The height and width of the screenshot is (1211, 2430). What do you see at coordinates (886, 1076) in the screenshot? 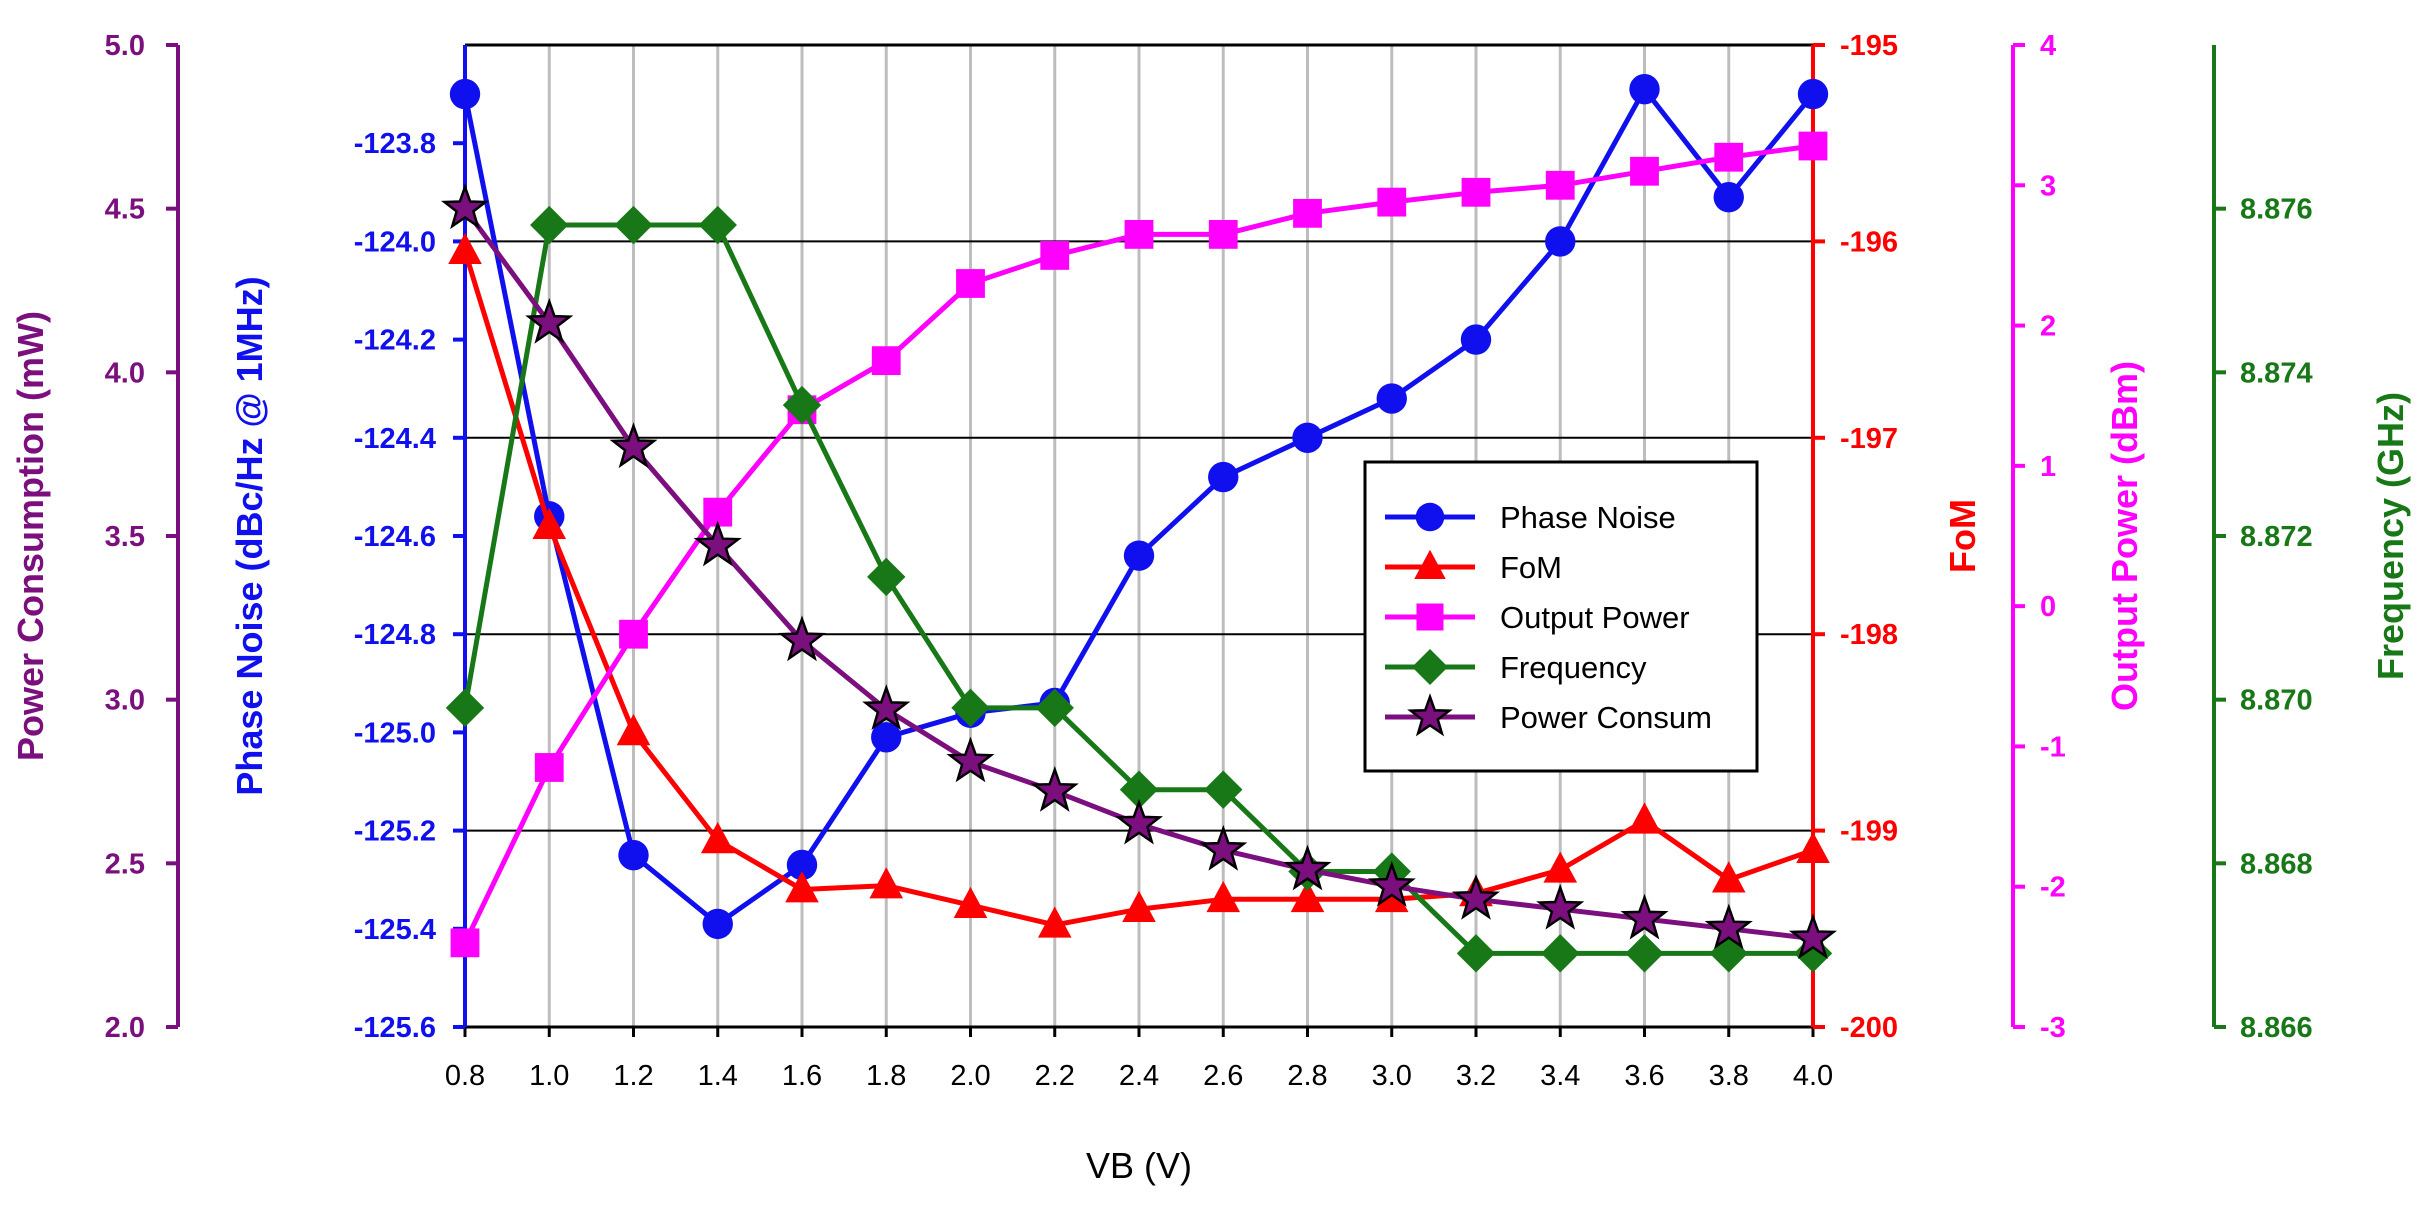
I see `x-tick-label: 1.8` at bounding box center [886, 1076].